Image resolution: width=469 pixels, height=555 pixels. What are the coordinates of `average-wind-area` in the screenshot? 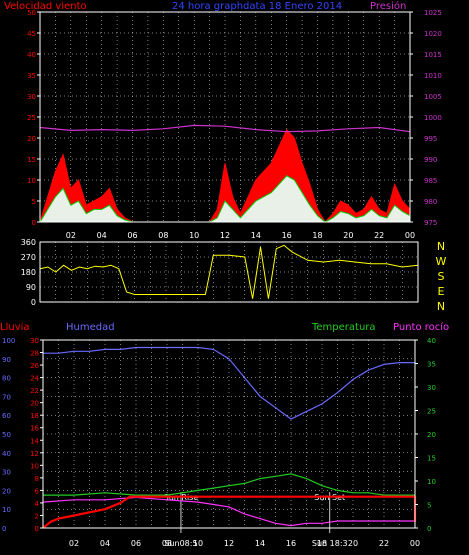 It's located at (225, 198).